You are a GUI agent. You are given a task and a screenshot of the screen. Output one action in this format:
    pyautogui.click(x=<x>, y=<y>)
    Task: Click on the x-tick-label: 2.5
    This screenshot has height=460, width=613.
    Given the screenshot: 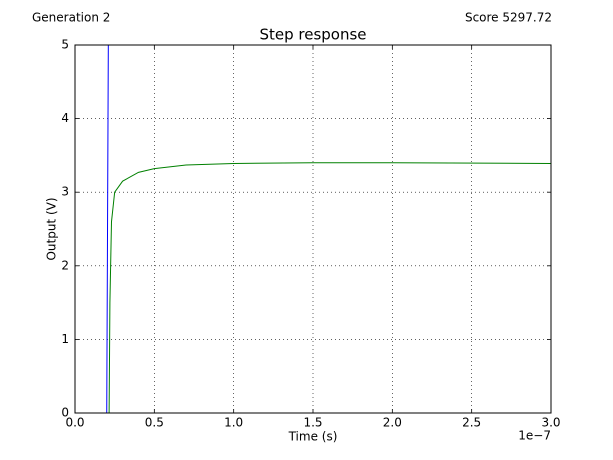 What is the action you would take?
    pyautogui.click(x=471, y=423)
    